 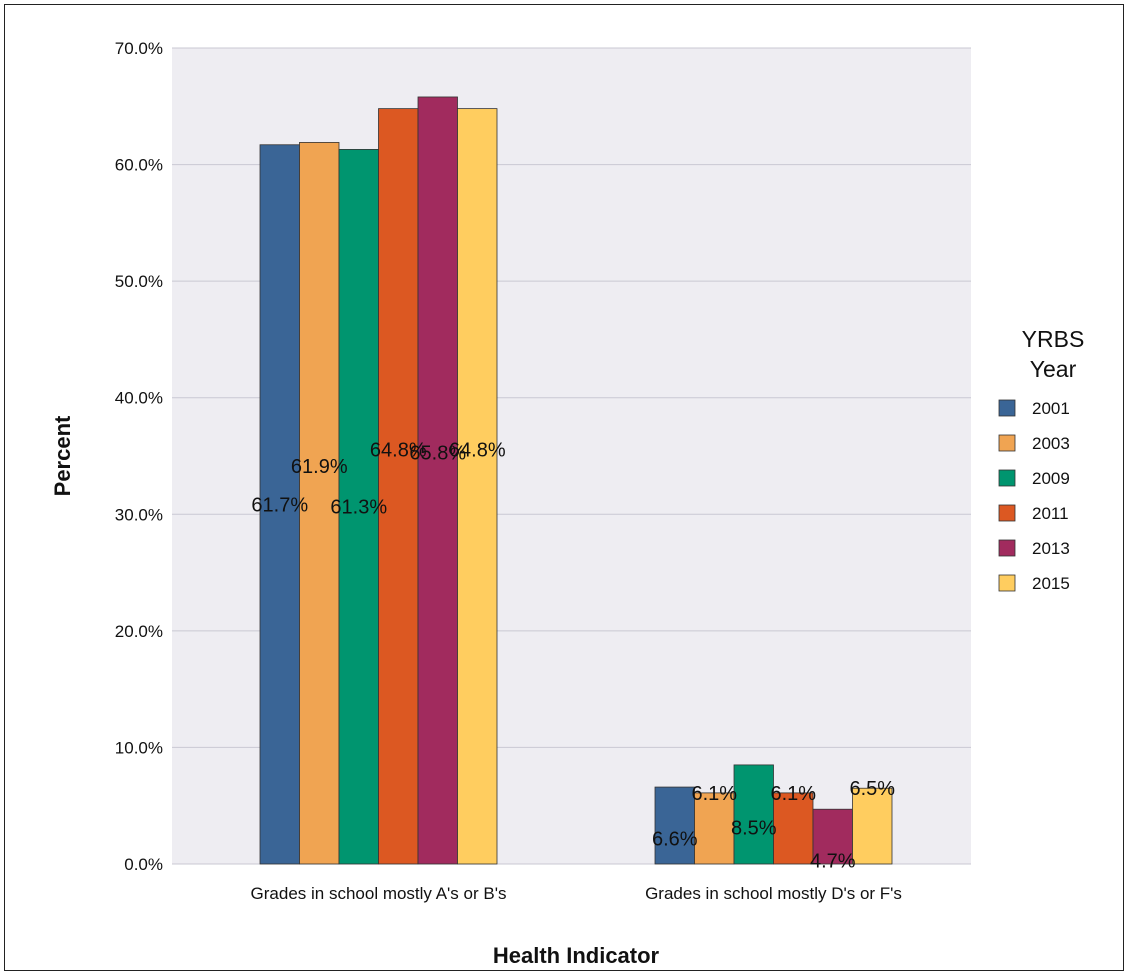 What do you see at coordinates (139, 747) in the screenshot?
I see `y-tick-label: 10.0%` at bounding box center [139, 747].